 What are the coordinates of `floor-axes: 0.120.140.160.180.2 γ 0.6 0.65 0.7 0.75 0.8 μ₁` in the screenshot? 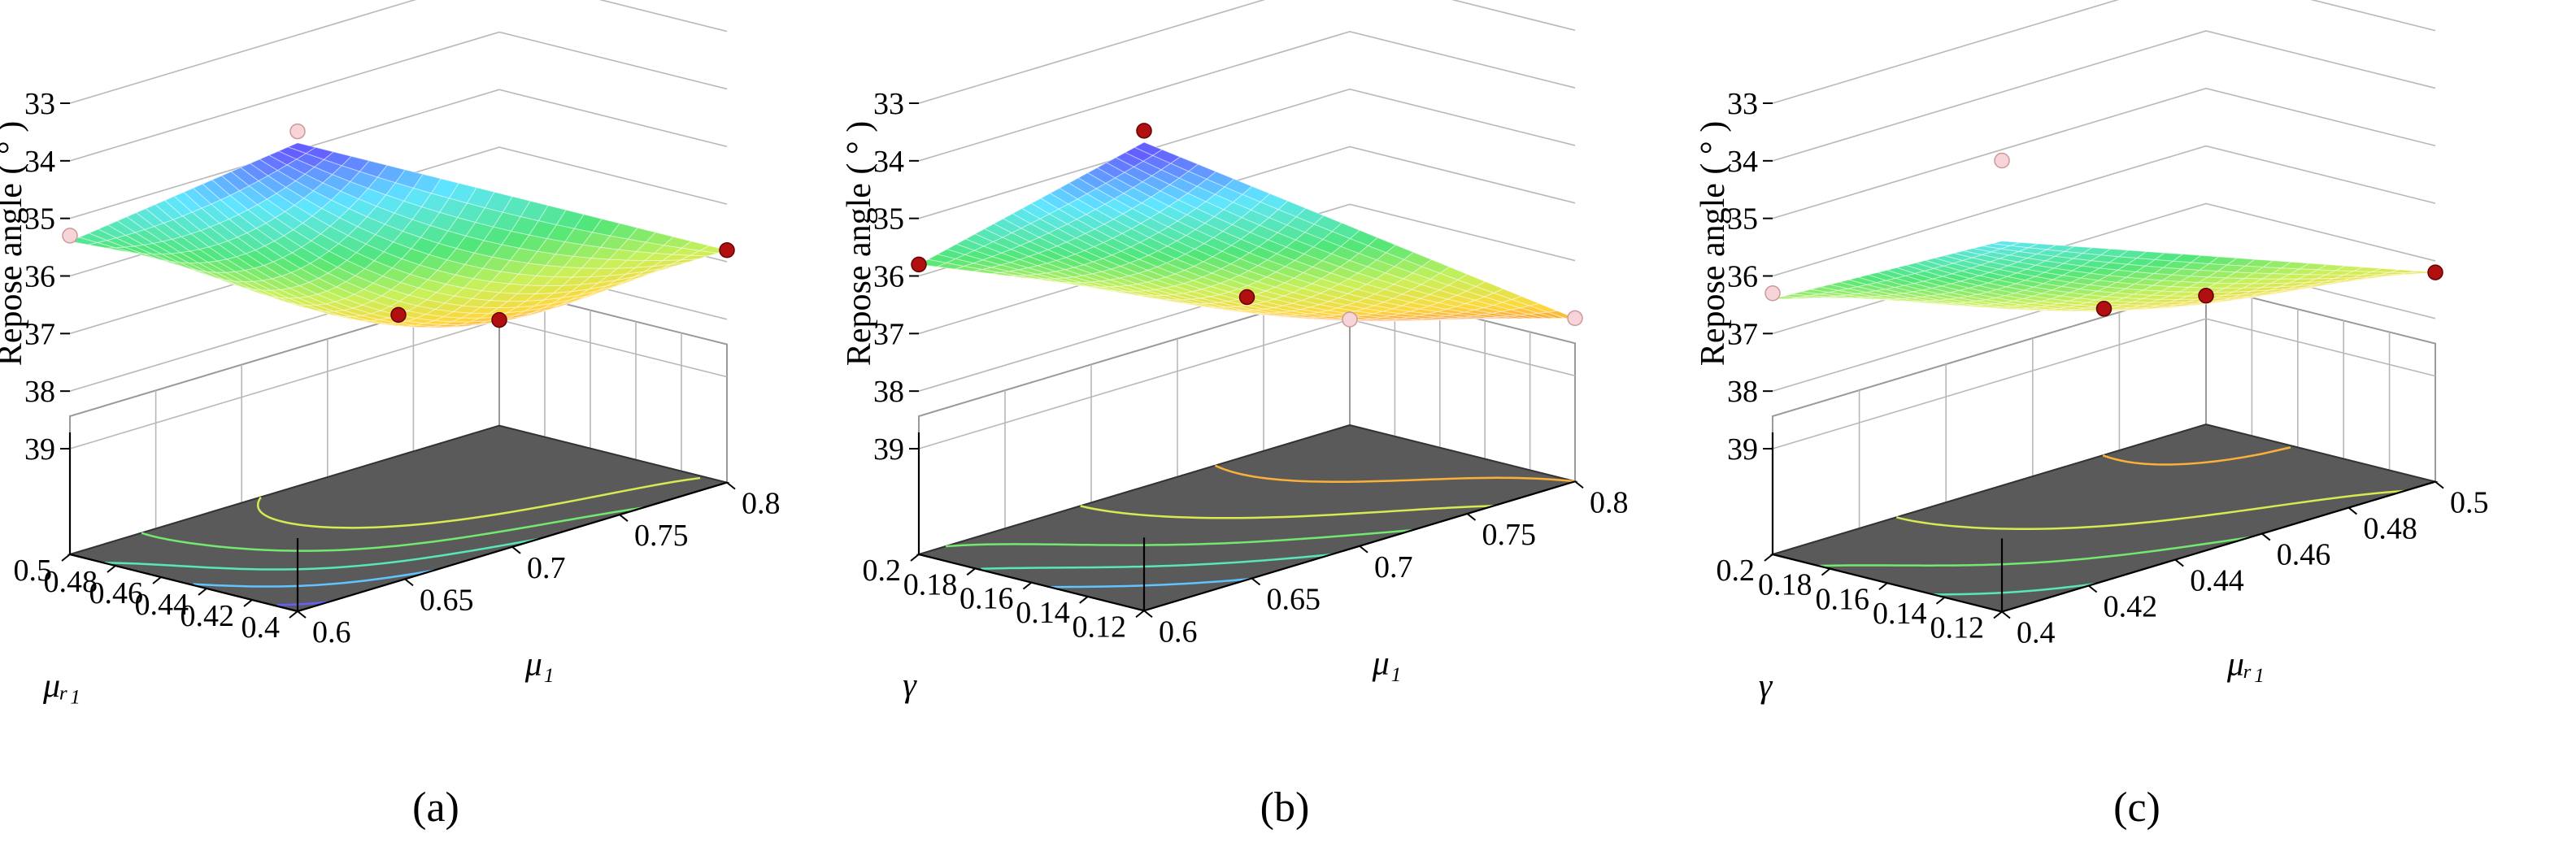 It's located at (1246, 592).